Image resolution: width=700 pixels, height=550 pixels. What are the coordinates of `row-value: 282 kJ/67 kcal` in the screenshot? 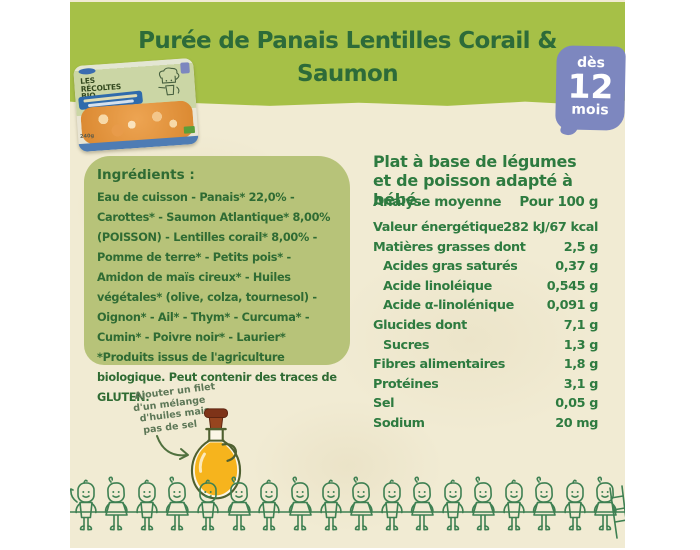 It's located at (550, 227).